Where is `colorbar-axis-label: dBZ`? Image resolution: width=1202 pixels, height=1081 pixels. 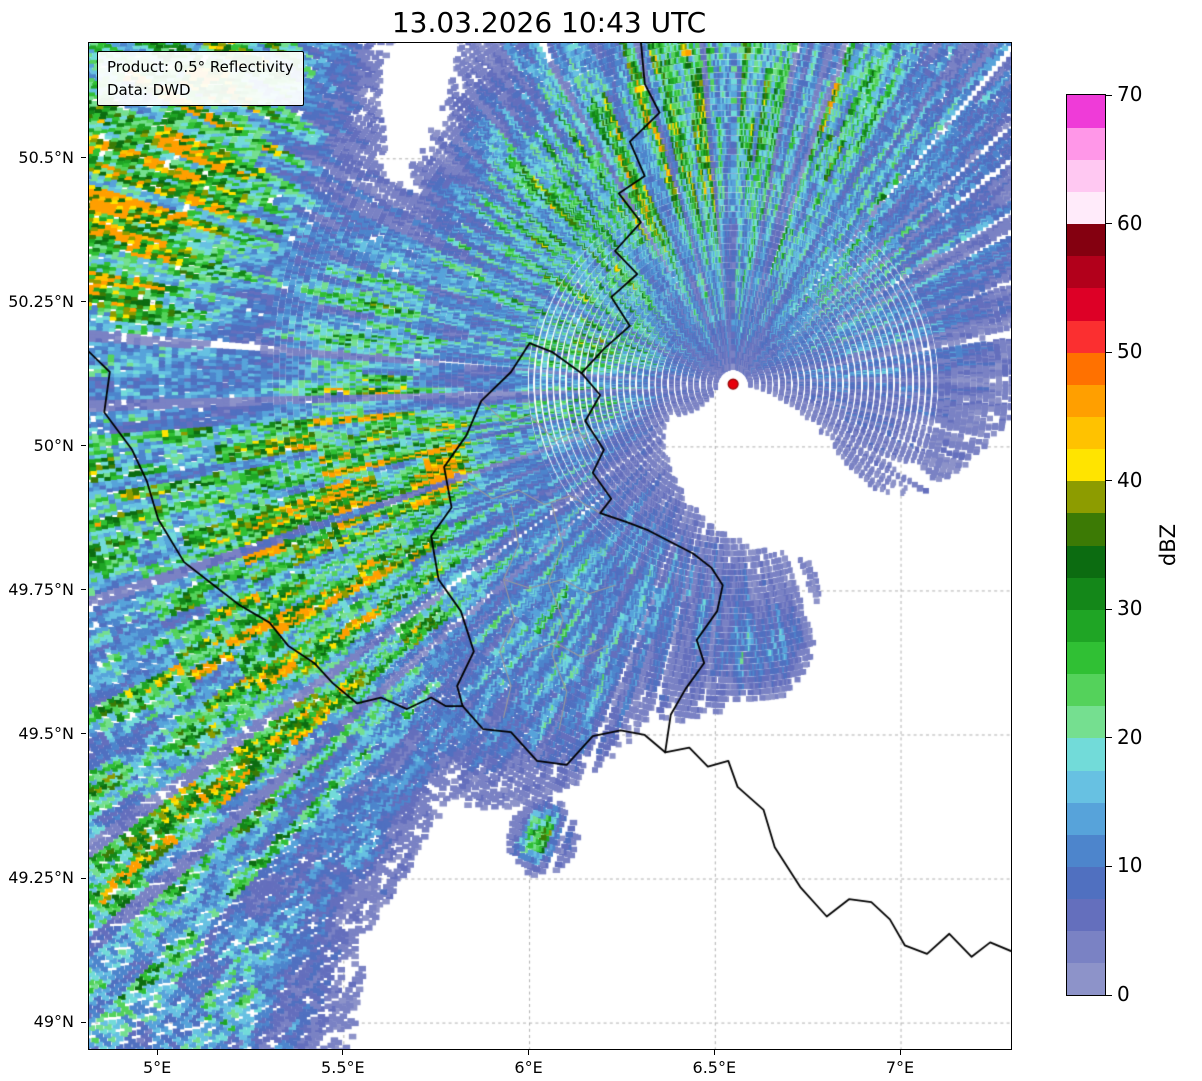
colorbar-axis-label: dBZ is located at coordinates (1168, 545).